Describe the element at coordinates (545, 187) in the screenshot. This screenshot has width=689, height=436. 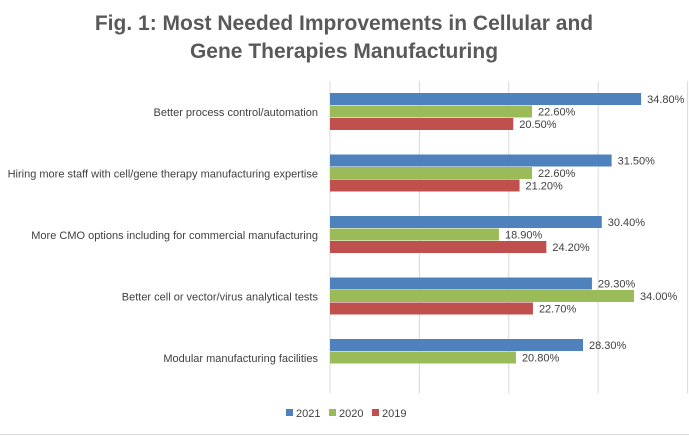
I see `data-label-2019: 21.20%` at that location.